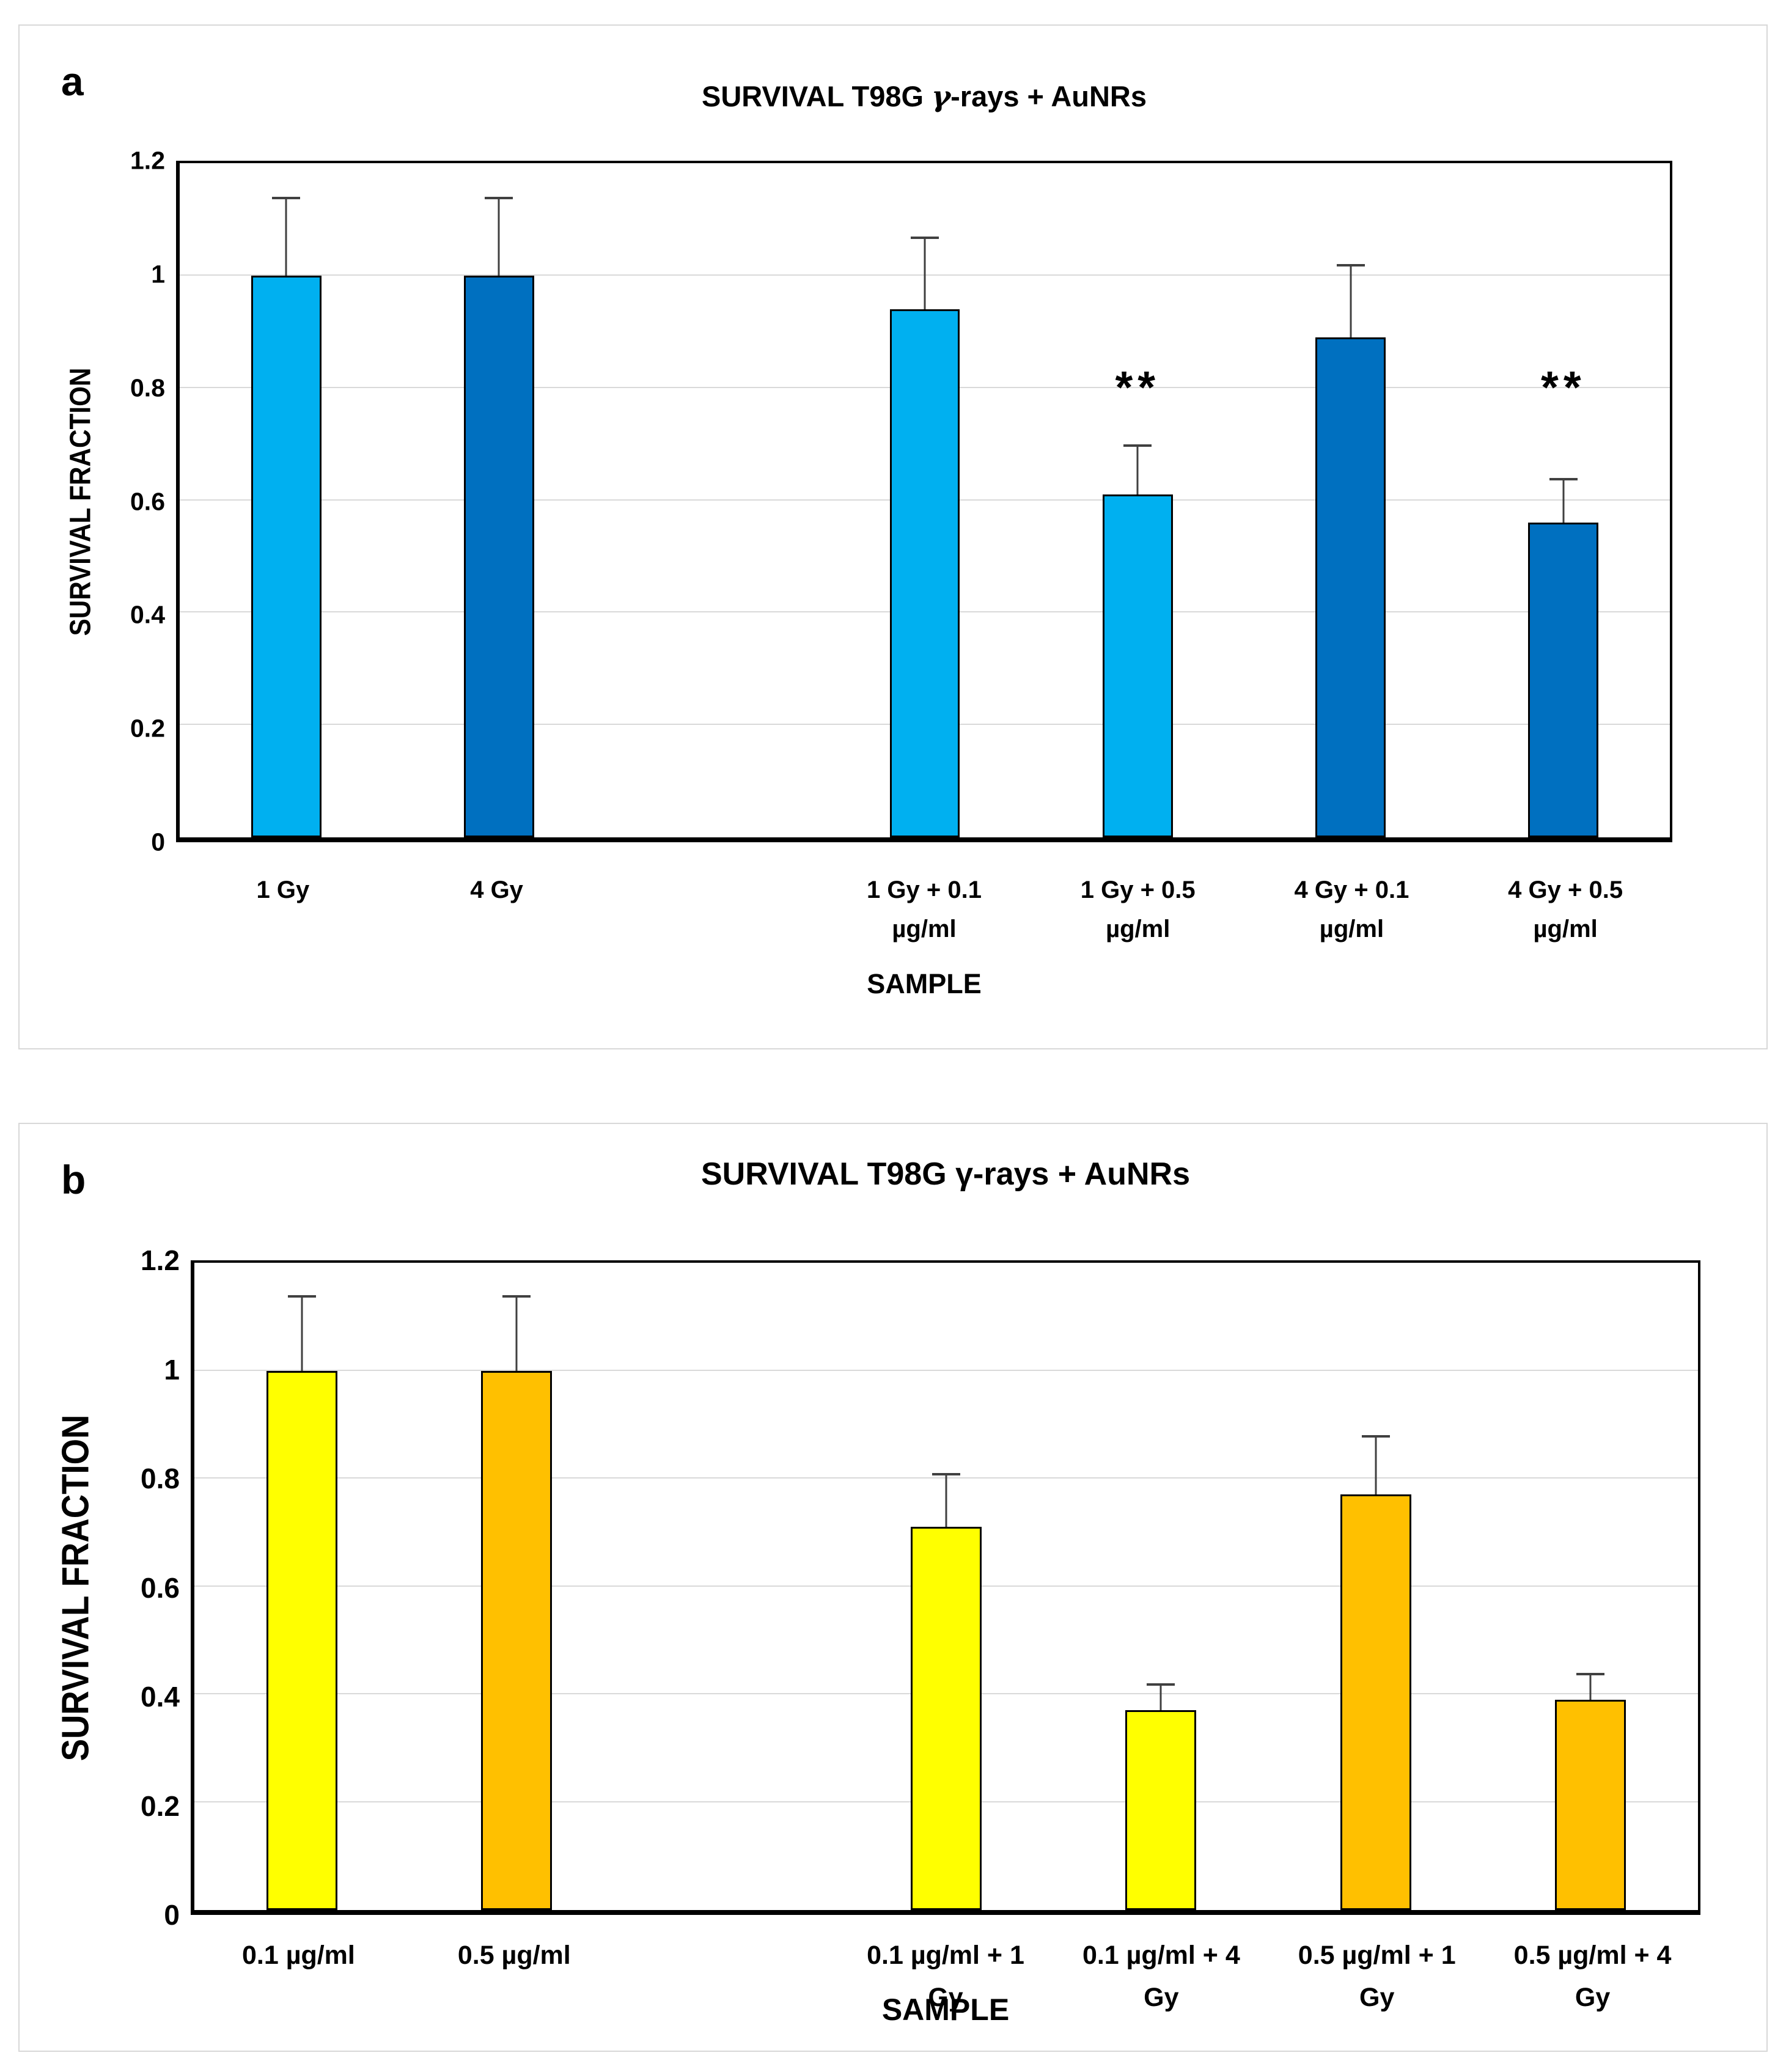  I want to click on x-tick-label: 0.5 µg/ml, so click(514, 1955).